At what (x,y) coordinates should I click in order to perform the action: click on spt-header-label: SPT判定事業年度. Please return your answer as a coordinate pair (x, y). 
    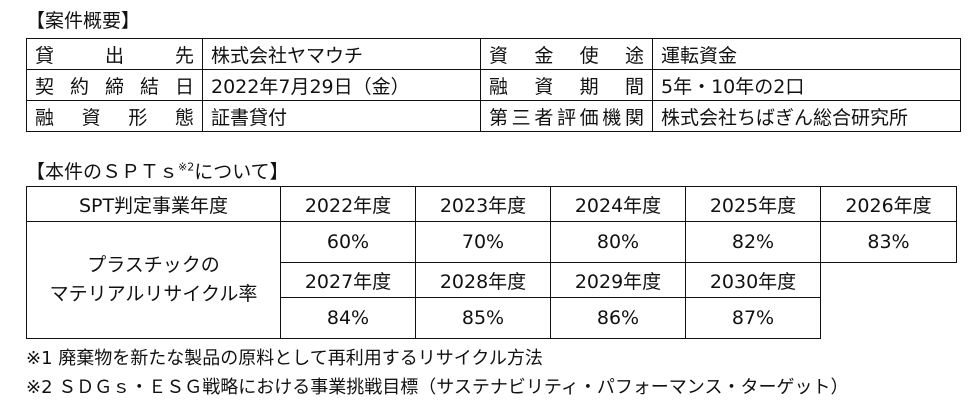
    Looking at the image, I should click on (153, 204).